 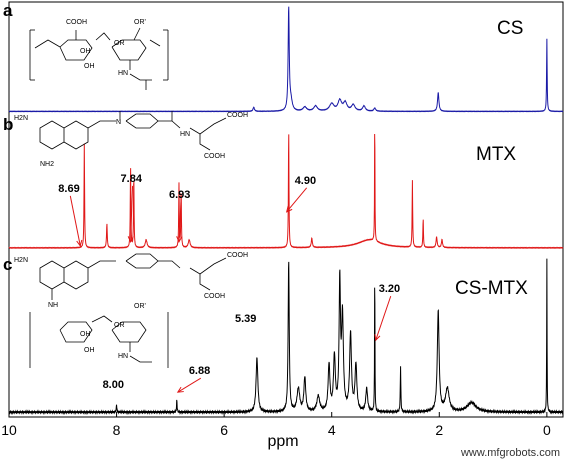 What do you see at coordinates (179, 195) in the screenshot?
I see `peak-label-b-2: 6.93` at bounding box center [179, 195].